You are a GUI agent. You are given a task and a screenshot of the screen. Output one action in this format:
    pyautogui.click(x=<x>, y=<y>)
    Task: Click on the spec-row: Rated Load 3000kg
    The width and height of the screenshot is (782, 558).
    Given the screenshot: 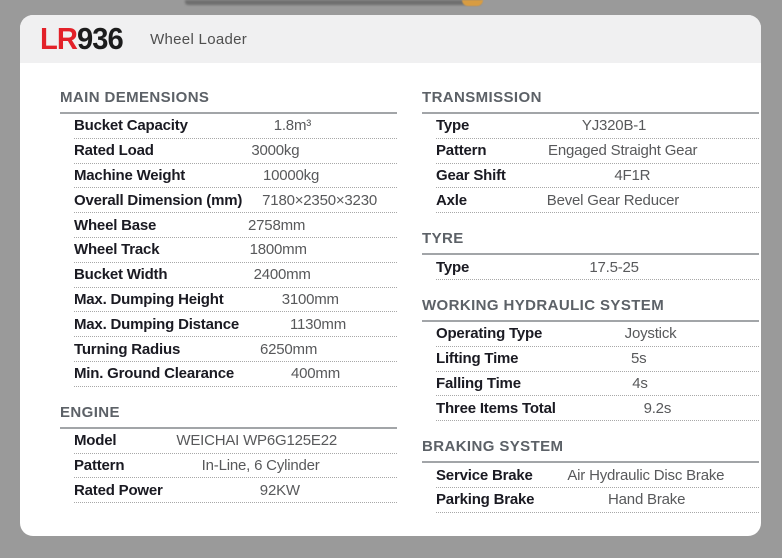 What is the action you would take?
    pyautogui.click(x=235, y=151)
    